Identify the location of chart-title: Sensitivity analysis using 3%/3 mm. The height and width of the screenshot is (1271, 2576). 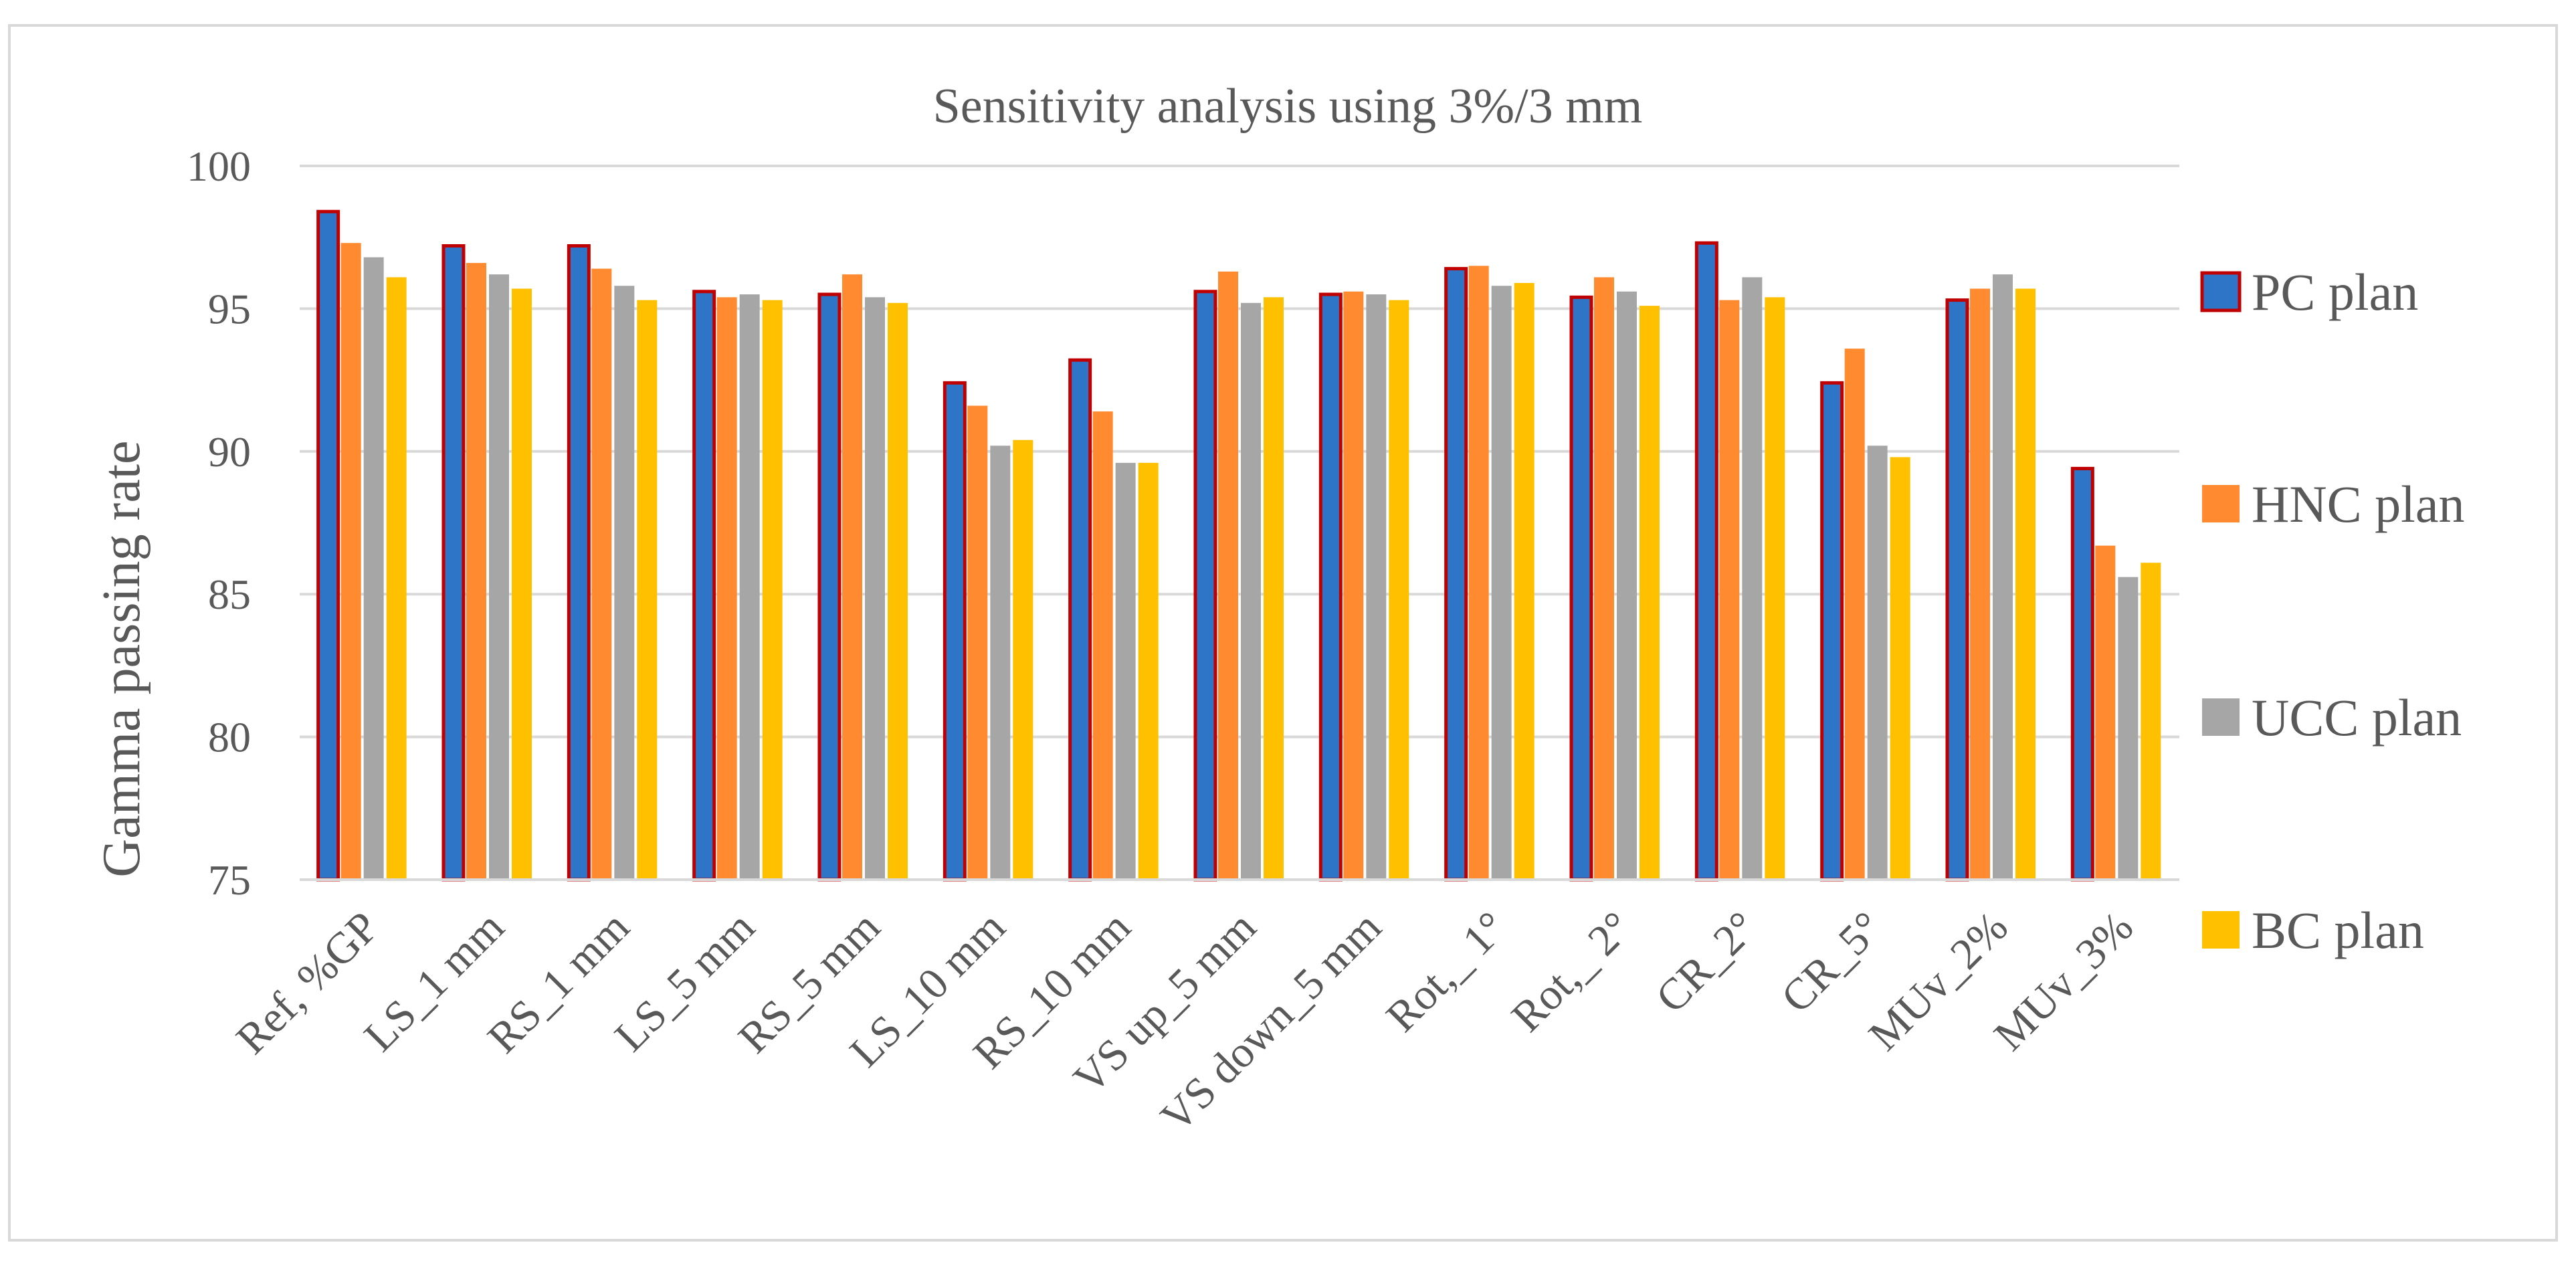
(1288, 106).